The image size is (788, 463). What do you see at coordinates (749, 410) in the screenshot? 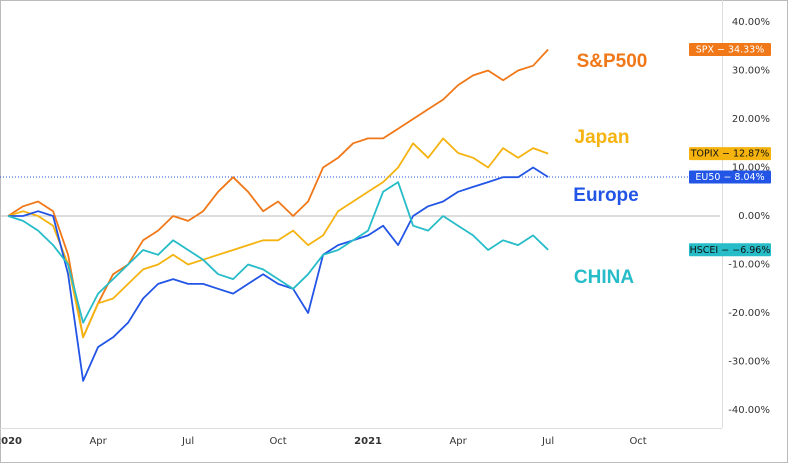
I see `y-tick-label: -40.00%` at bounding box center [749, 410].